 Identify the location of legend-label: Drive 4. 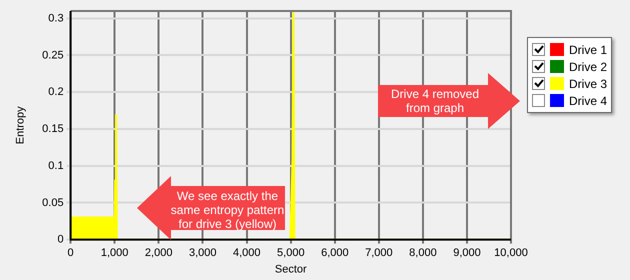
(588, 101).